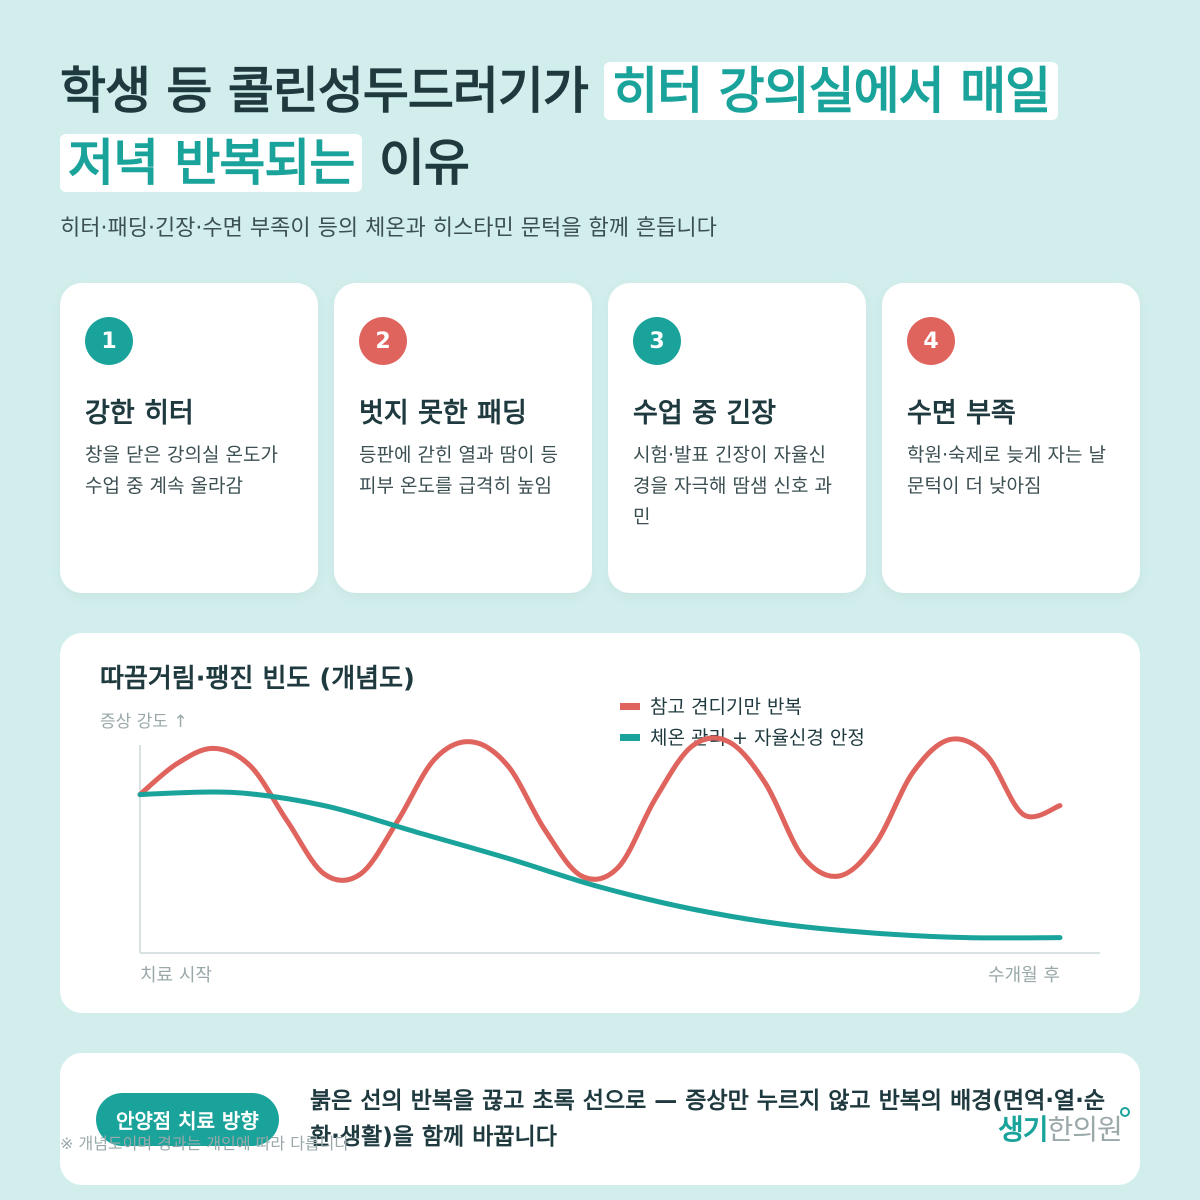 The image size is (1200, 1200). What do you see at coordinates (1023, 1129) in the screenshot?
I see `logo-part-1: 생기` at bounding box center [1023, 1129].